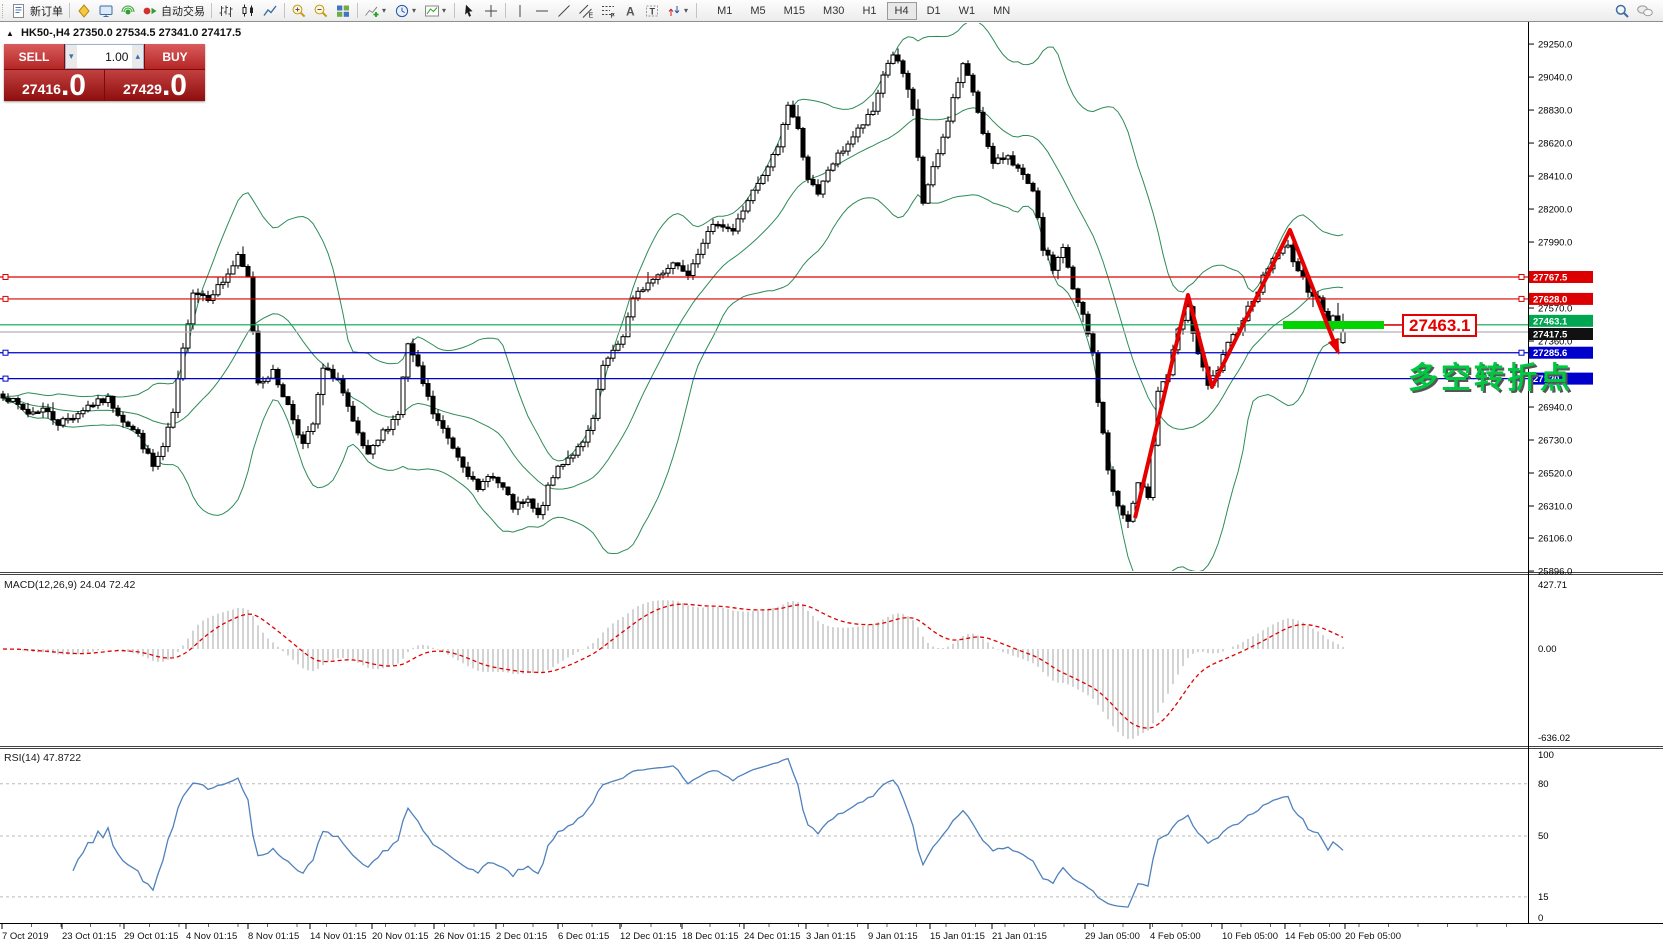 The image size is (1663, 945). Describe the element at coordinates (106, 11) in the screenshot. I see `terminal-button` at that location.